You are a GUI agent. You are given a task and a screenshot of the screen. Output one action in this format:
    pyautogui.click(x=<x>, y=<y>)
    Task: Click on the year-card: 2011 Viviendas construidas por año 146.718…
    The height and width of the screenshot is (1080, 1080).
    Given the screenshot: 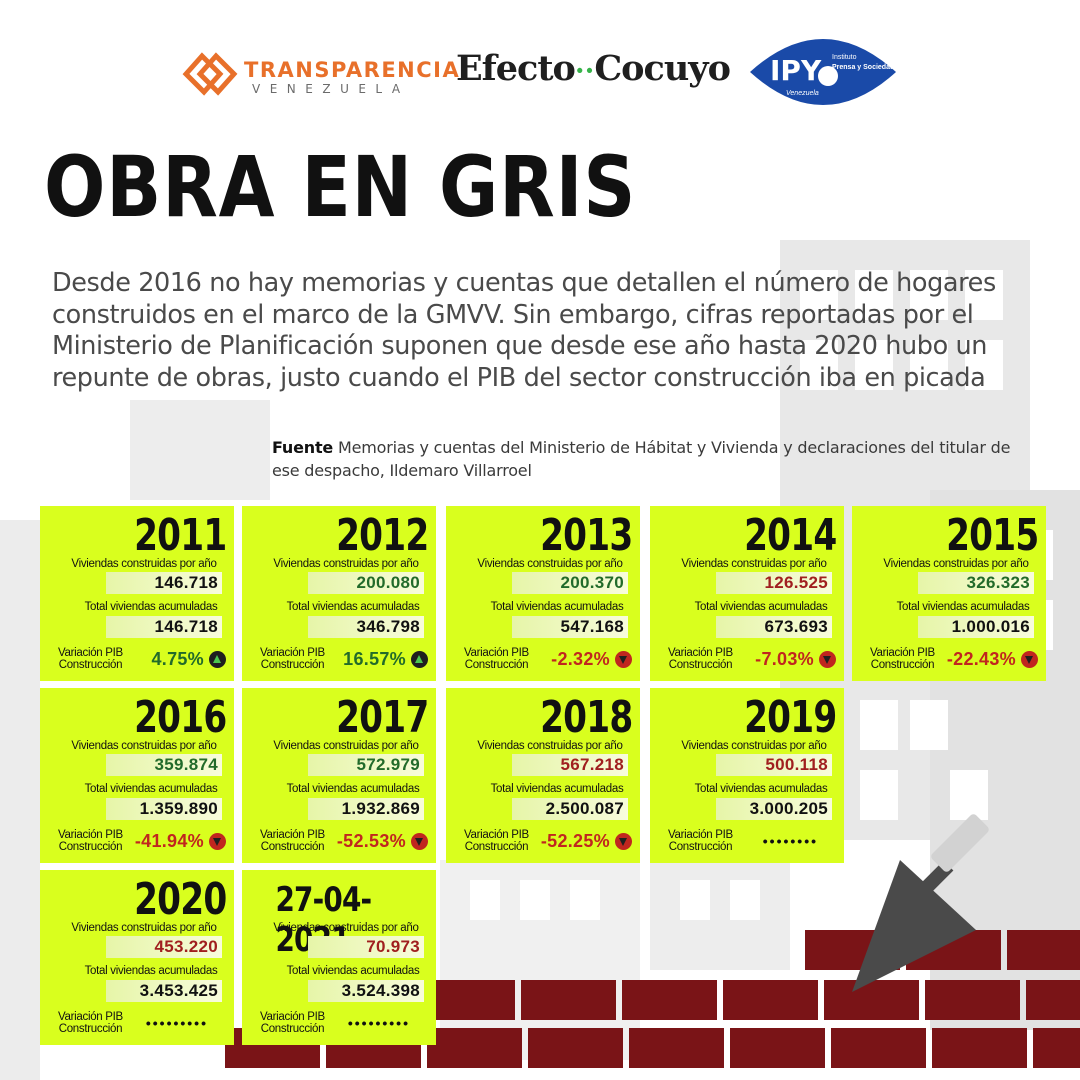 What is the action you would take?
    pyautogui.click(x=137, y=593)
    